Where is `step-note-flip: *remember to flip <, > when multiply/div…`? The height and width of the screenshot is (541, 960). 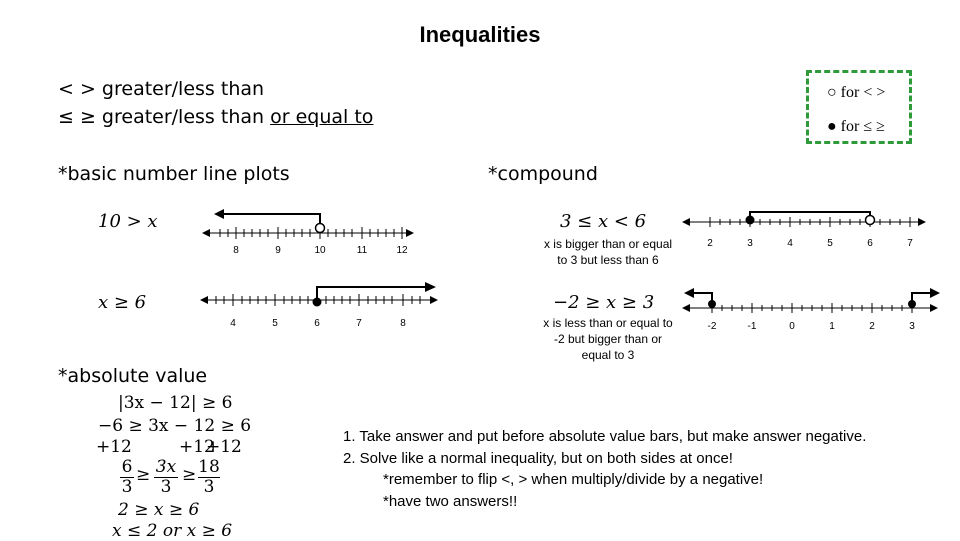
step-note-flip: *remember to flip <, > when multiply/div… is located at coordinates (573, 479).